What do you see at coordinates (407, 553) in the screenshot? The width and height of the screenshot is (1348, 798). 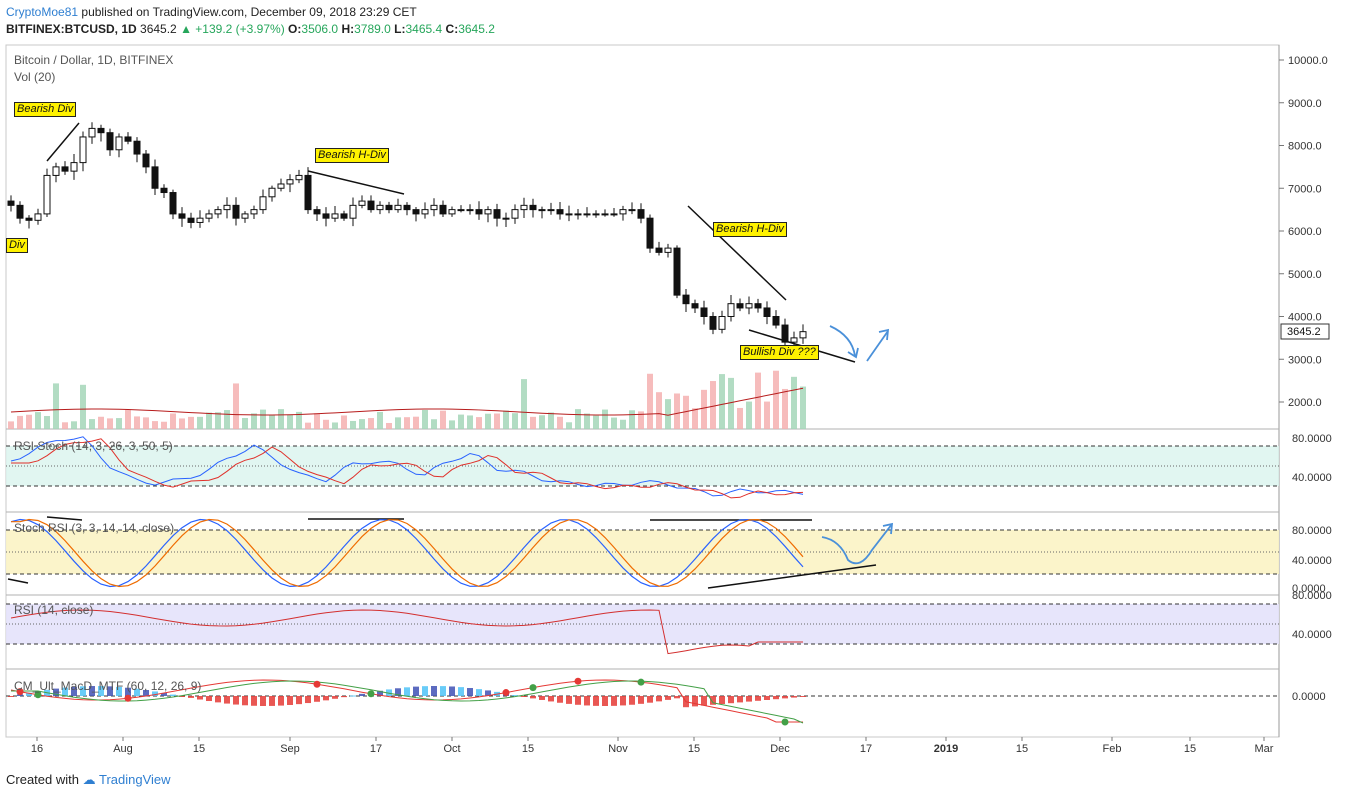 I see `stoch-rsi-k-line` at bounding box center [407, 553].